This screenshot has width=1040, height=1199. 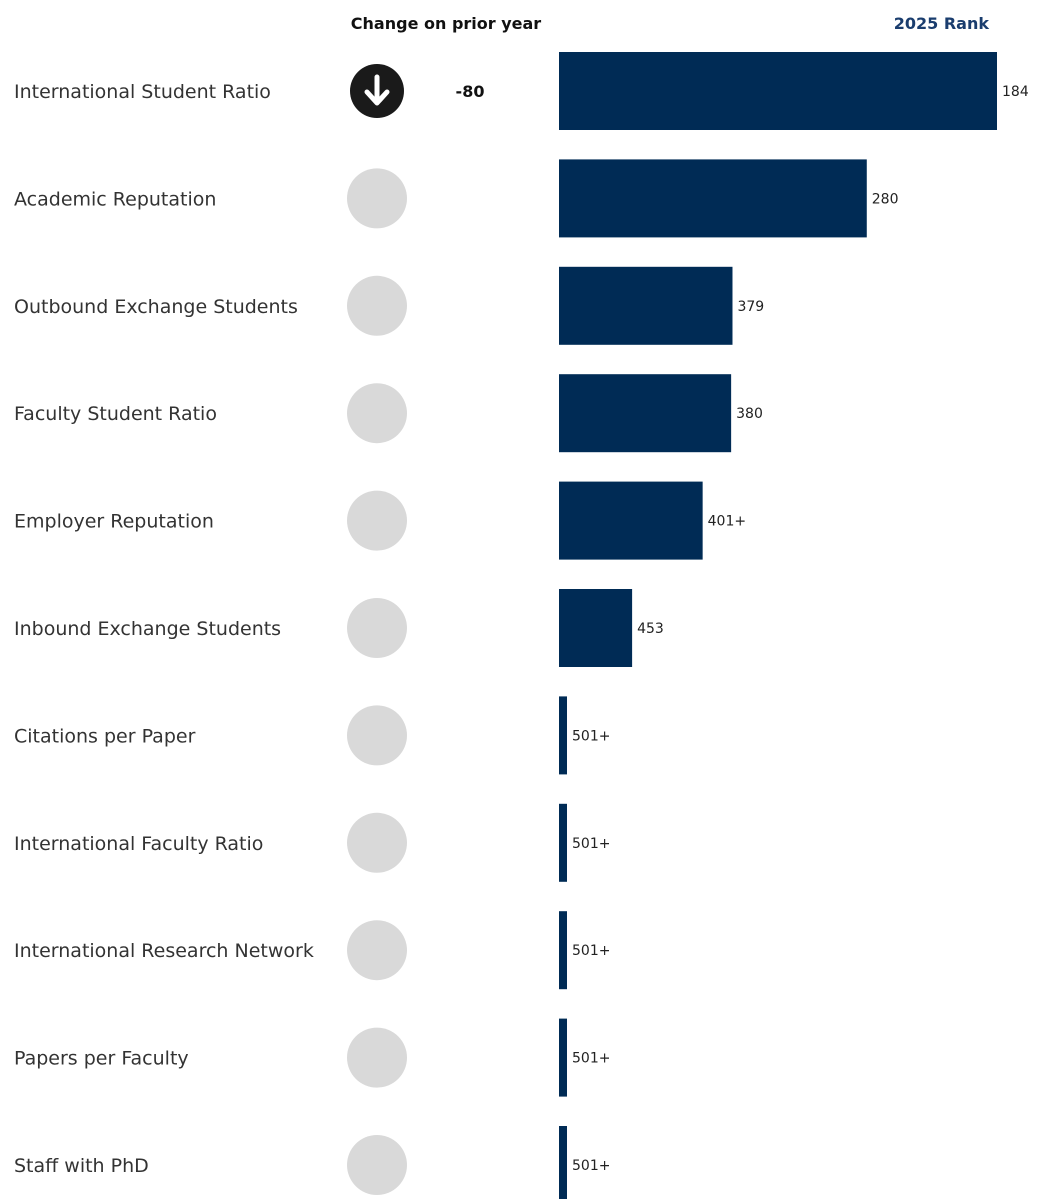 I want to click on rank-value-label: 184, so click(x=1015, y=92).